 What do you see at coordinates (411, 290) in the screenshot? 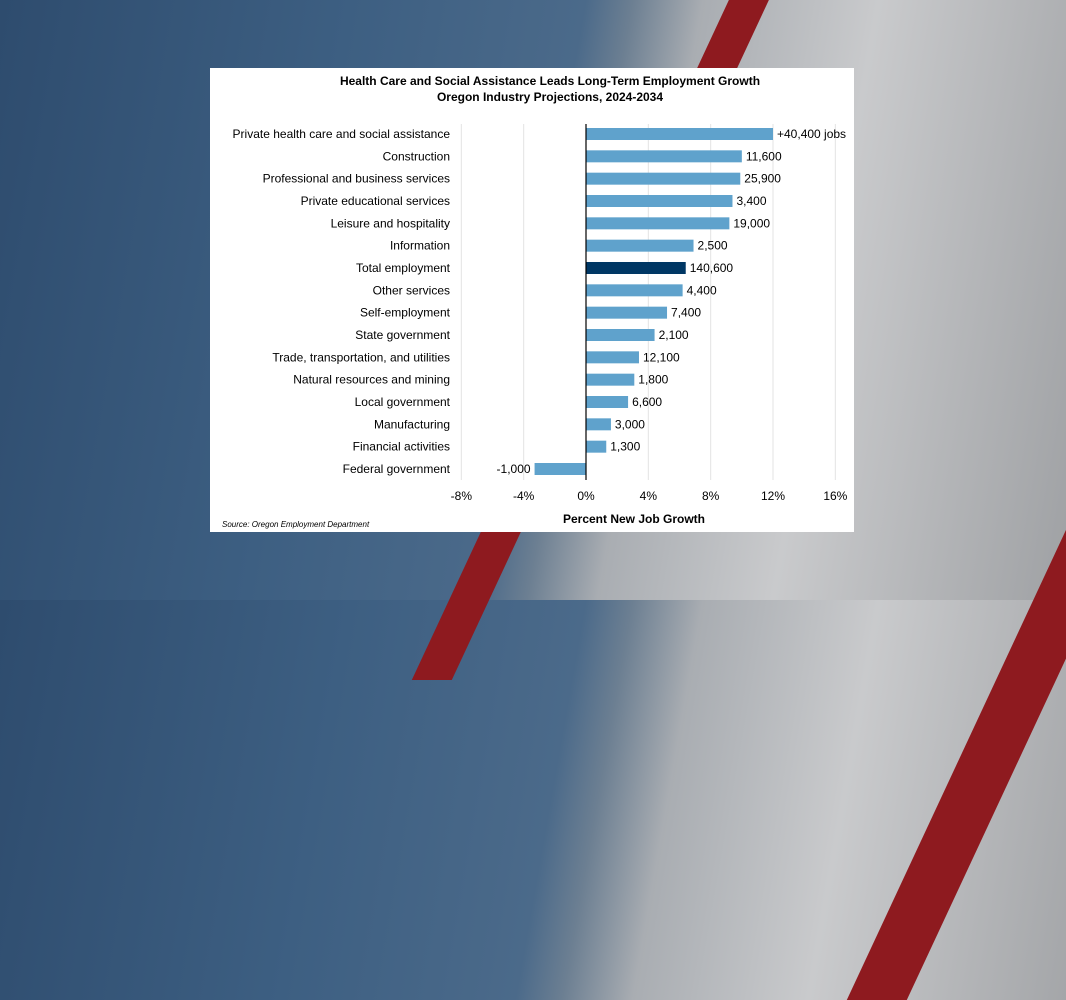
I see `category-label: Other services` at bounding box center [411, 290].